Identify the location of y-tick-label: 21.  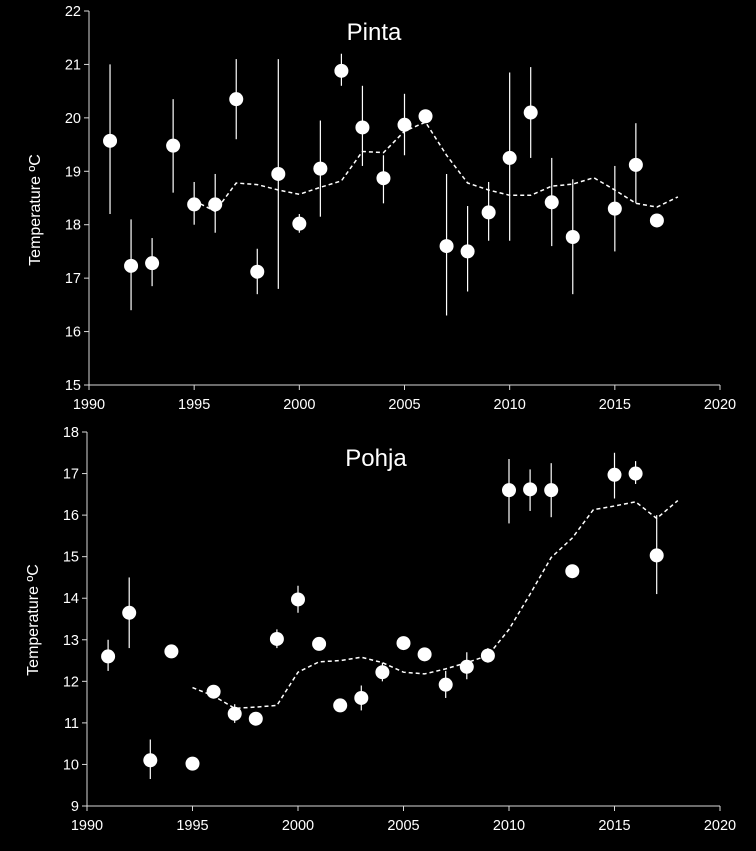
(73, 65).